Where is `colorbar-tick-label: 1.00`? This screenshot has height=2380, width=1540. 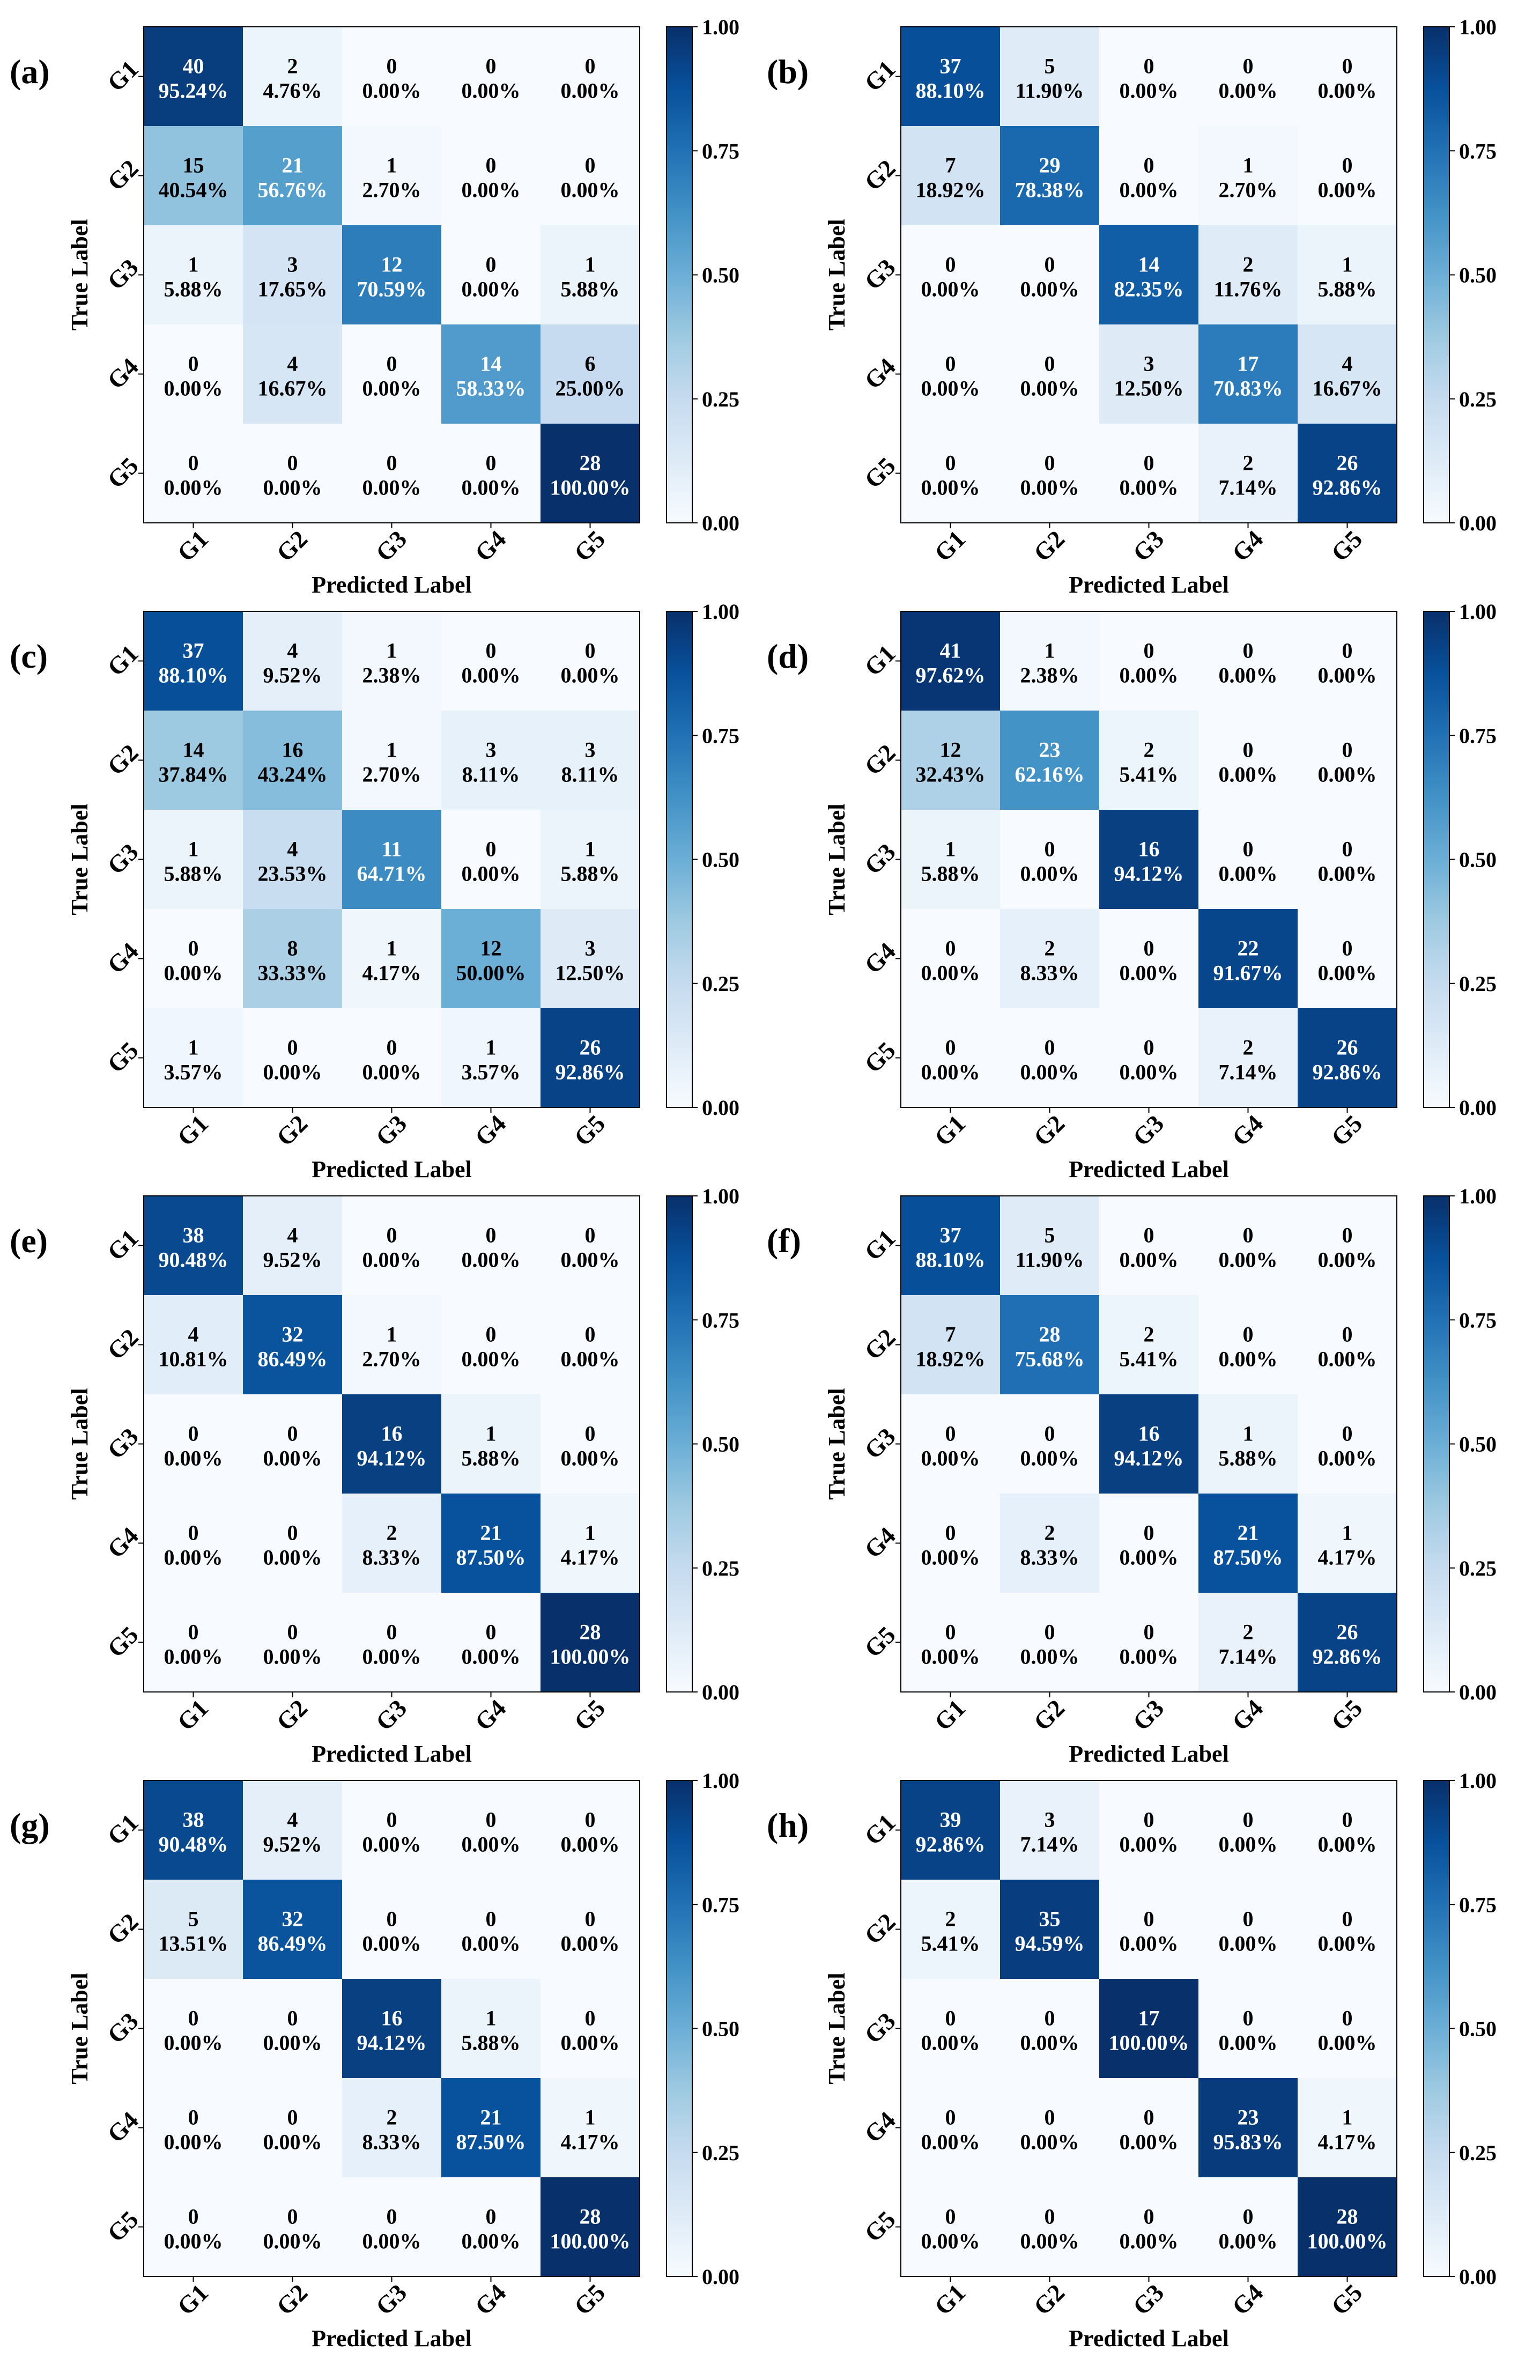
colorbar-tick-label: 1.00 is located at coordinates (720, 1781).